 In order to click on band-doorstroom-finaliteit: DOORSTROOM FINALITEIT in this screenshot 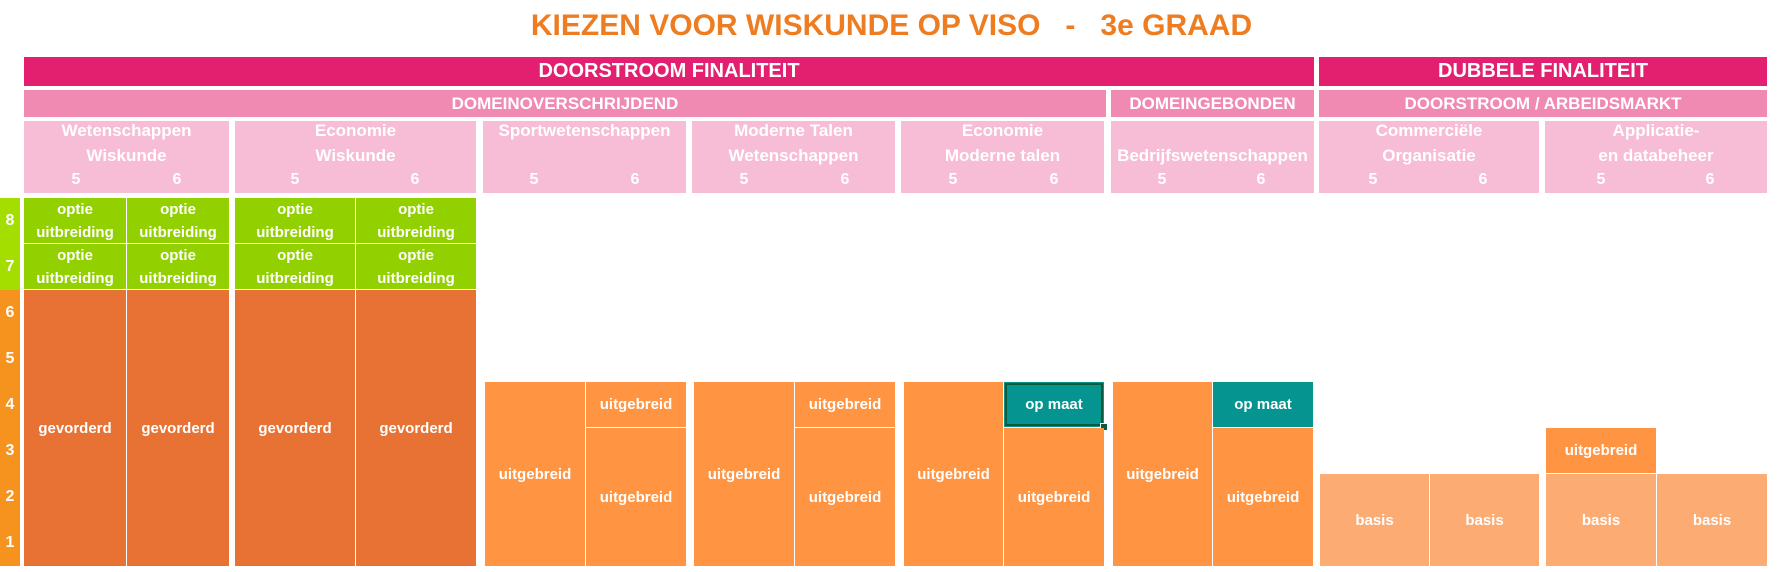, I will do `click(669, 71)`.